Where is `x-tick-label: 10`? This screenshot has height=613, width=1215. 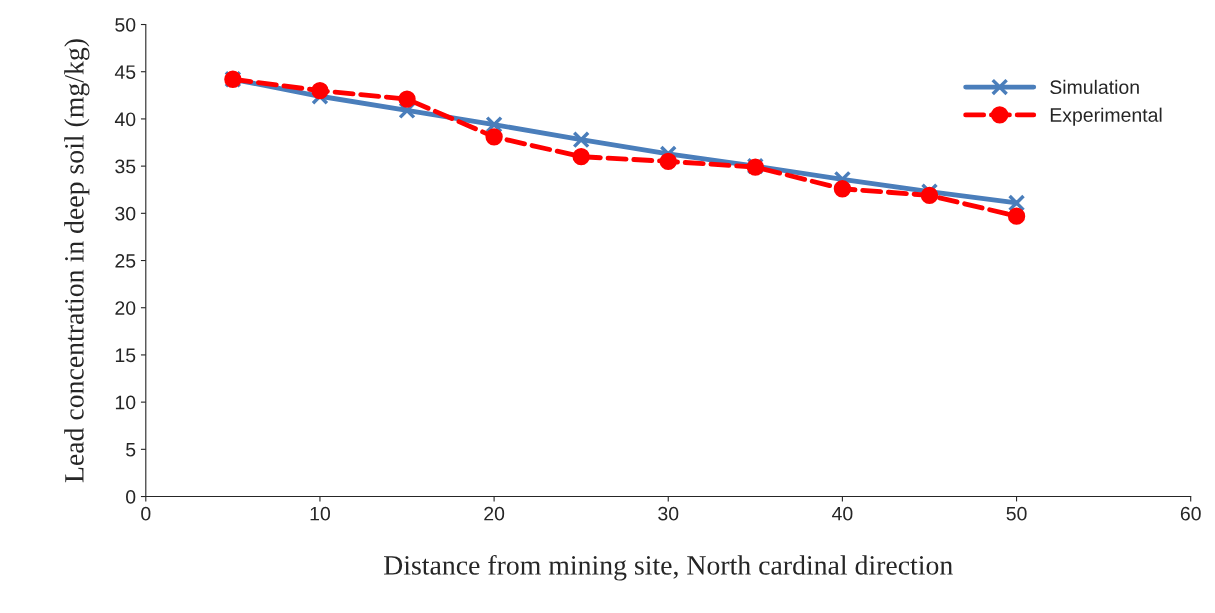
x-tick-label: 10 is located at coordinates (320, 513).